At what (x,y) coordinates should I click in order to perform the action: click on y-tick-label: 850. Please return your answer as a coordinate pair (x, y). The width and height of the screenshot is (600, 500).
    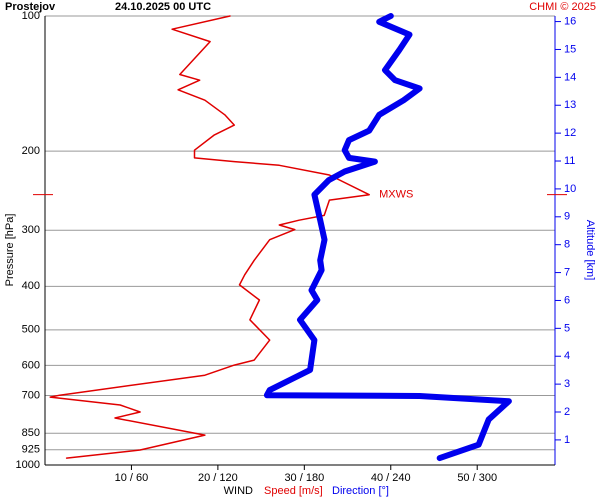
    Looking at the image, I should click on (31, 433).